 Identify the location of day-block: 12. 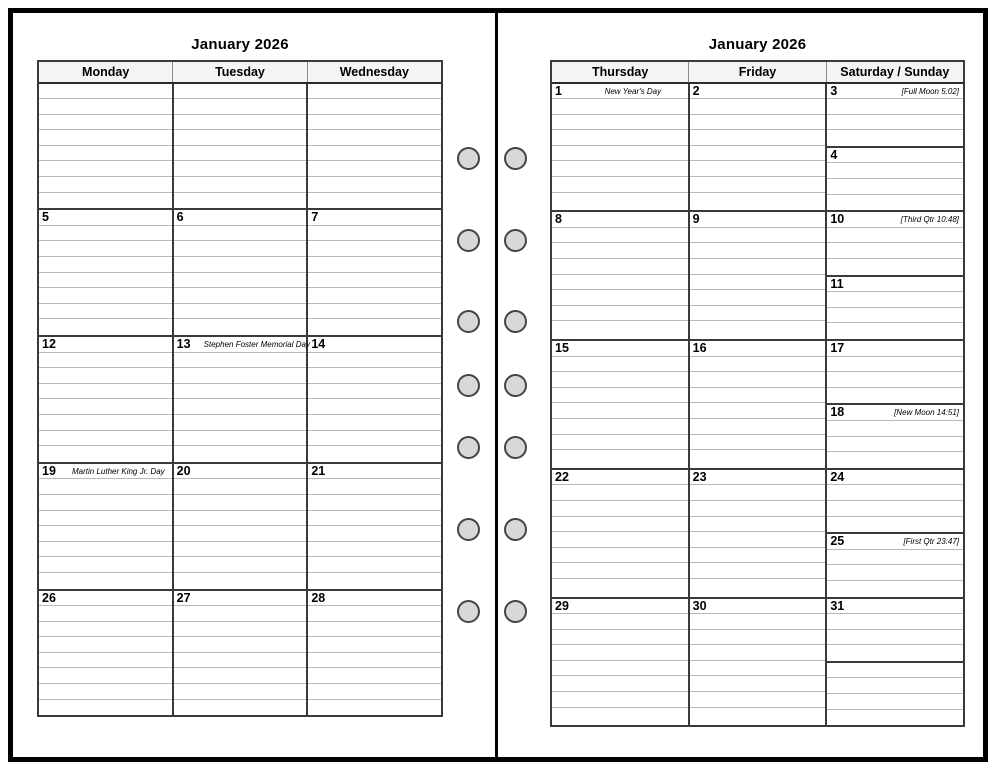
(105, 399).